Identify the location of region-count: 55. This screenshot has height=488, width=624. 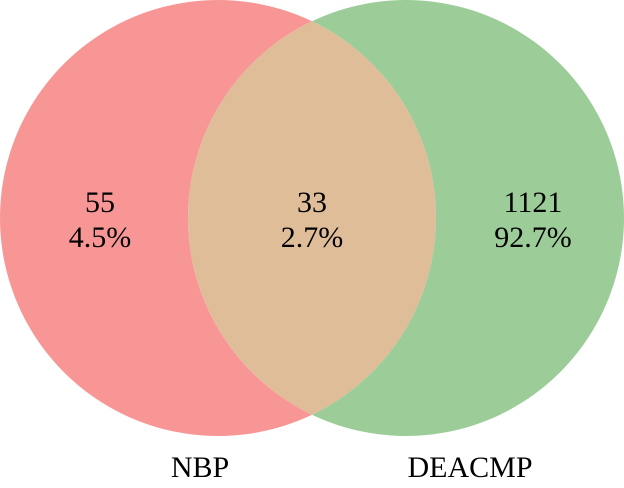
(100, 202).